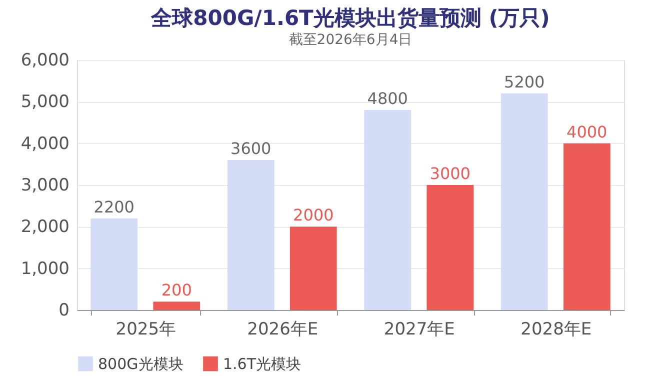 The height and width of the screenshot is (380, 654). I want to click on legend-label: 800G光模块, so click(141, 363).